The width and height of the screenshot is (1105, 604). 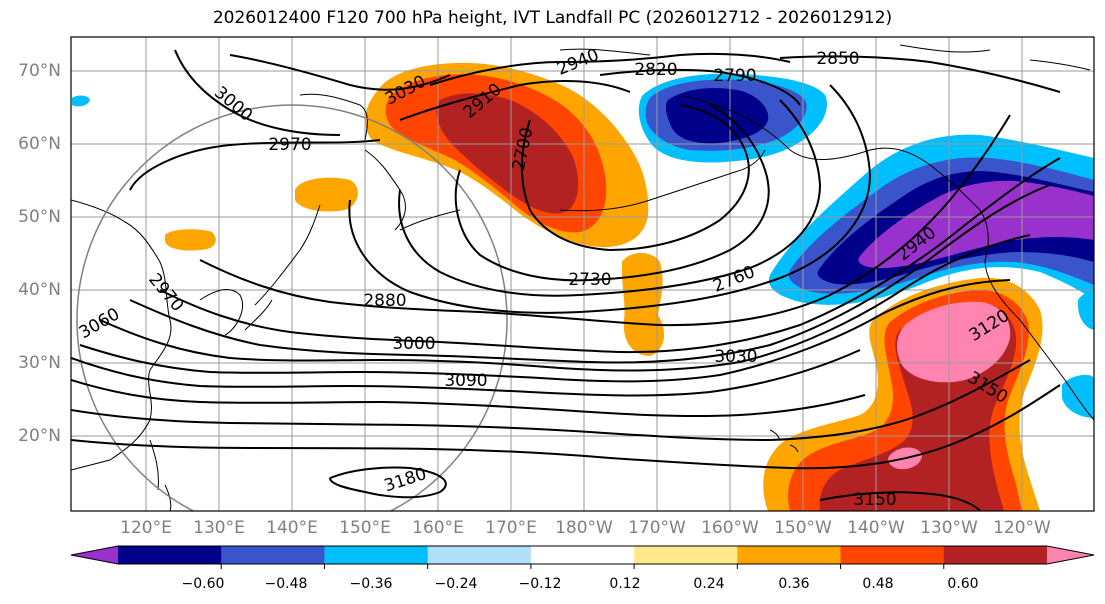 I want to click on lat-label-20n: 20°N, so click(x=39, y=436).